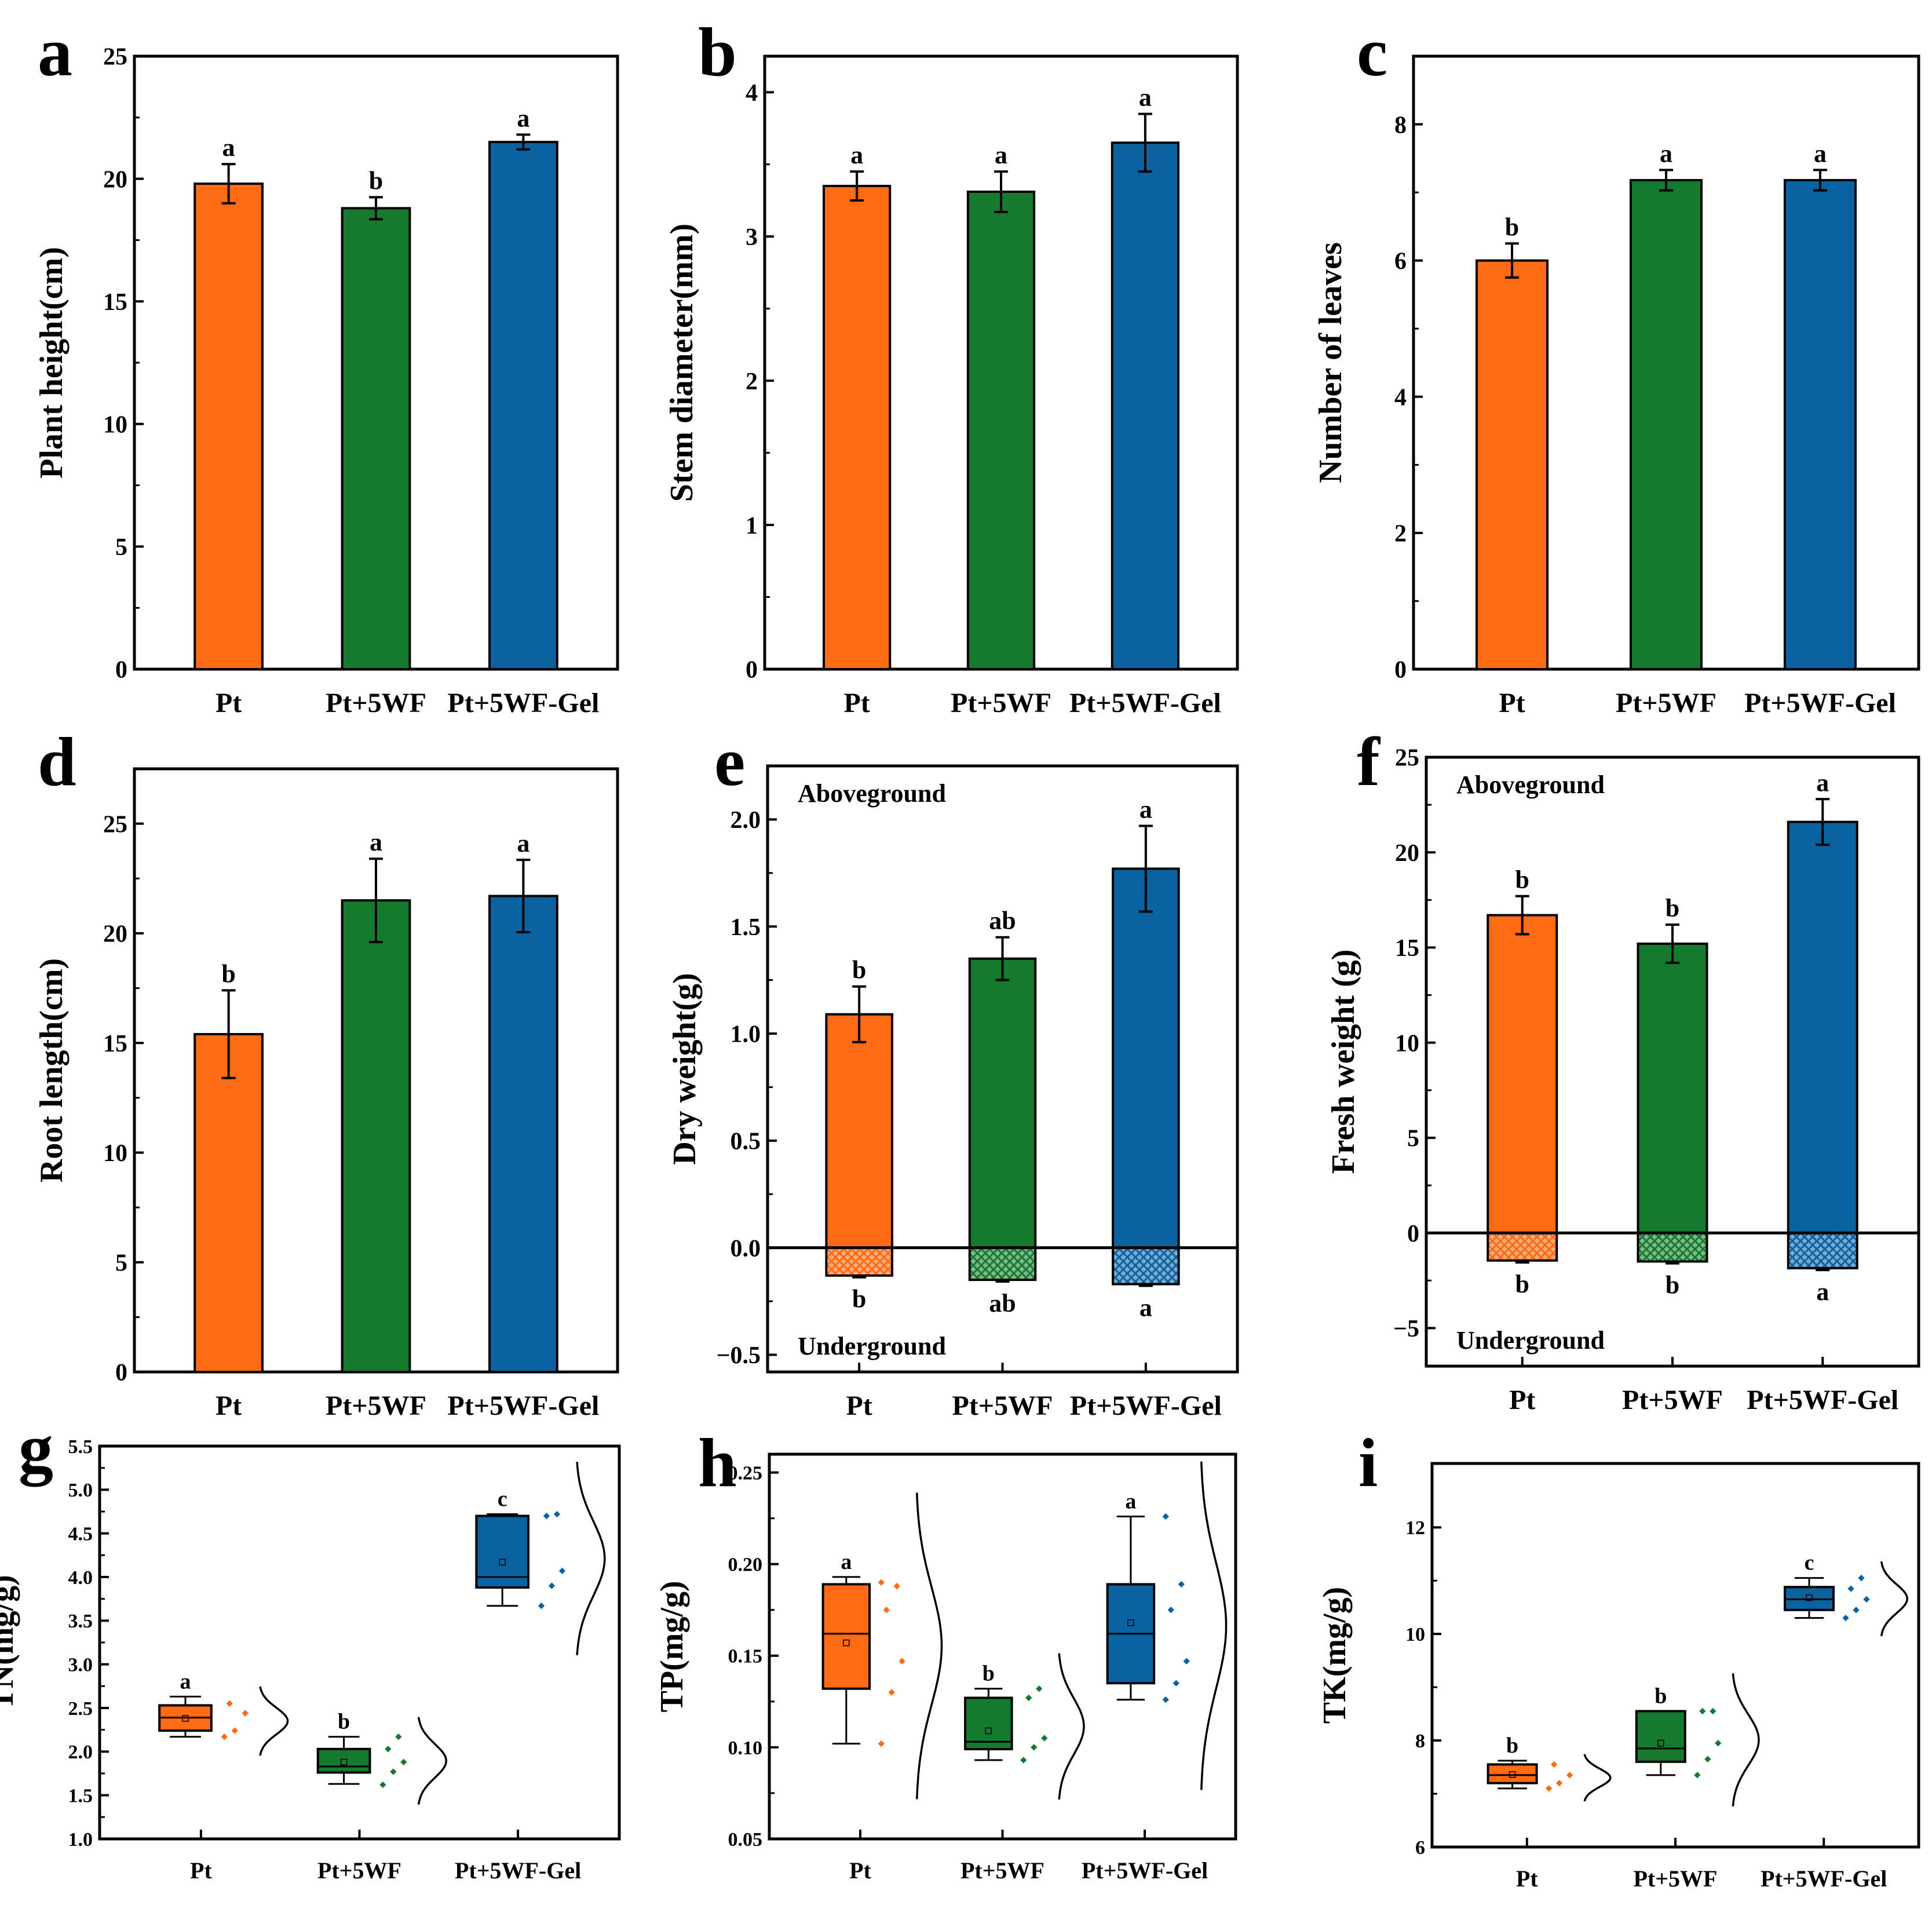  Describe the element at coordinates (746, 1748) in the screenshot. I see `y-tick-label: 0.10` at that location.